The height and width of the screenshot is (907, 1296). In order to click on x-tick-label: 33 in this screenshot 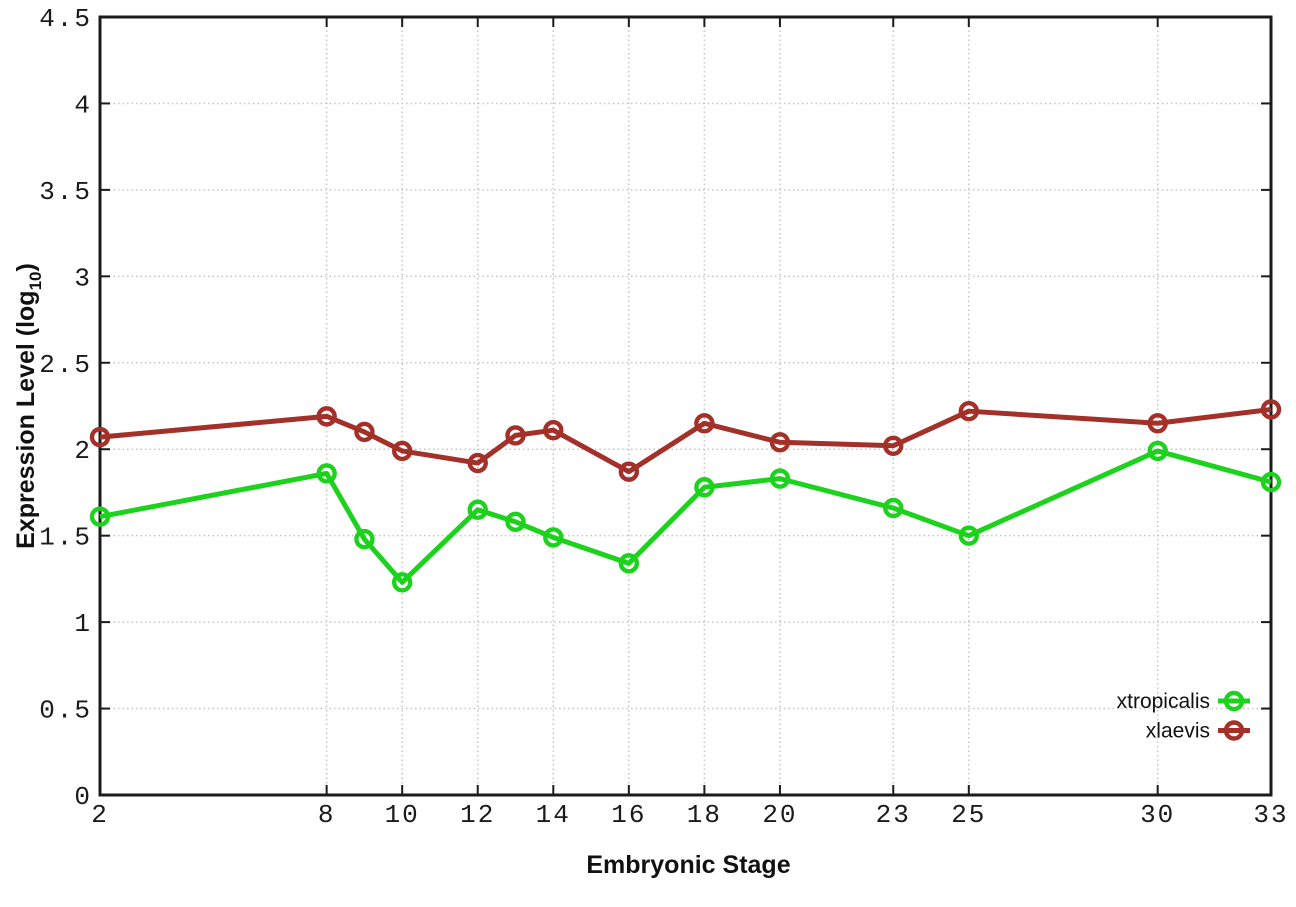, I will do `click(1270, 815)`.